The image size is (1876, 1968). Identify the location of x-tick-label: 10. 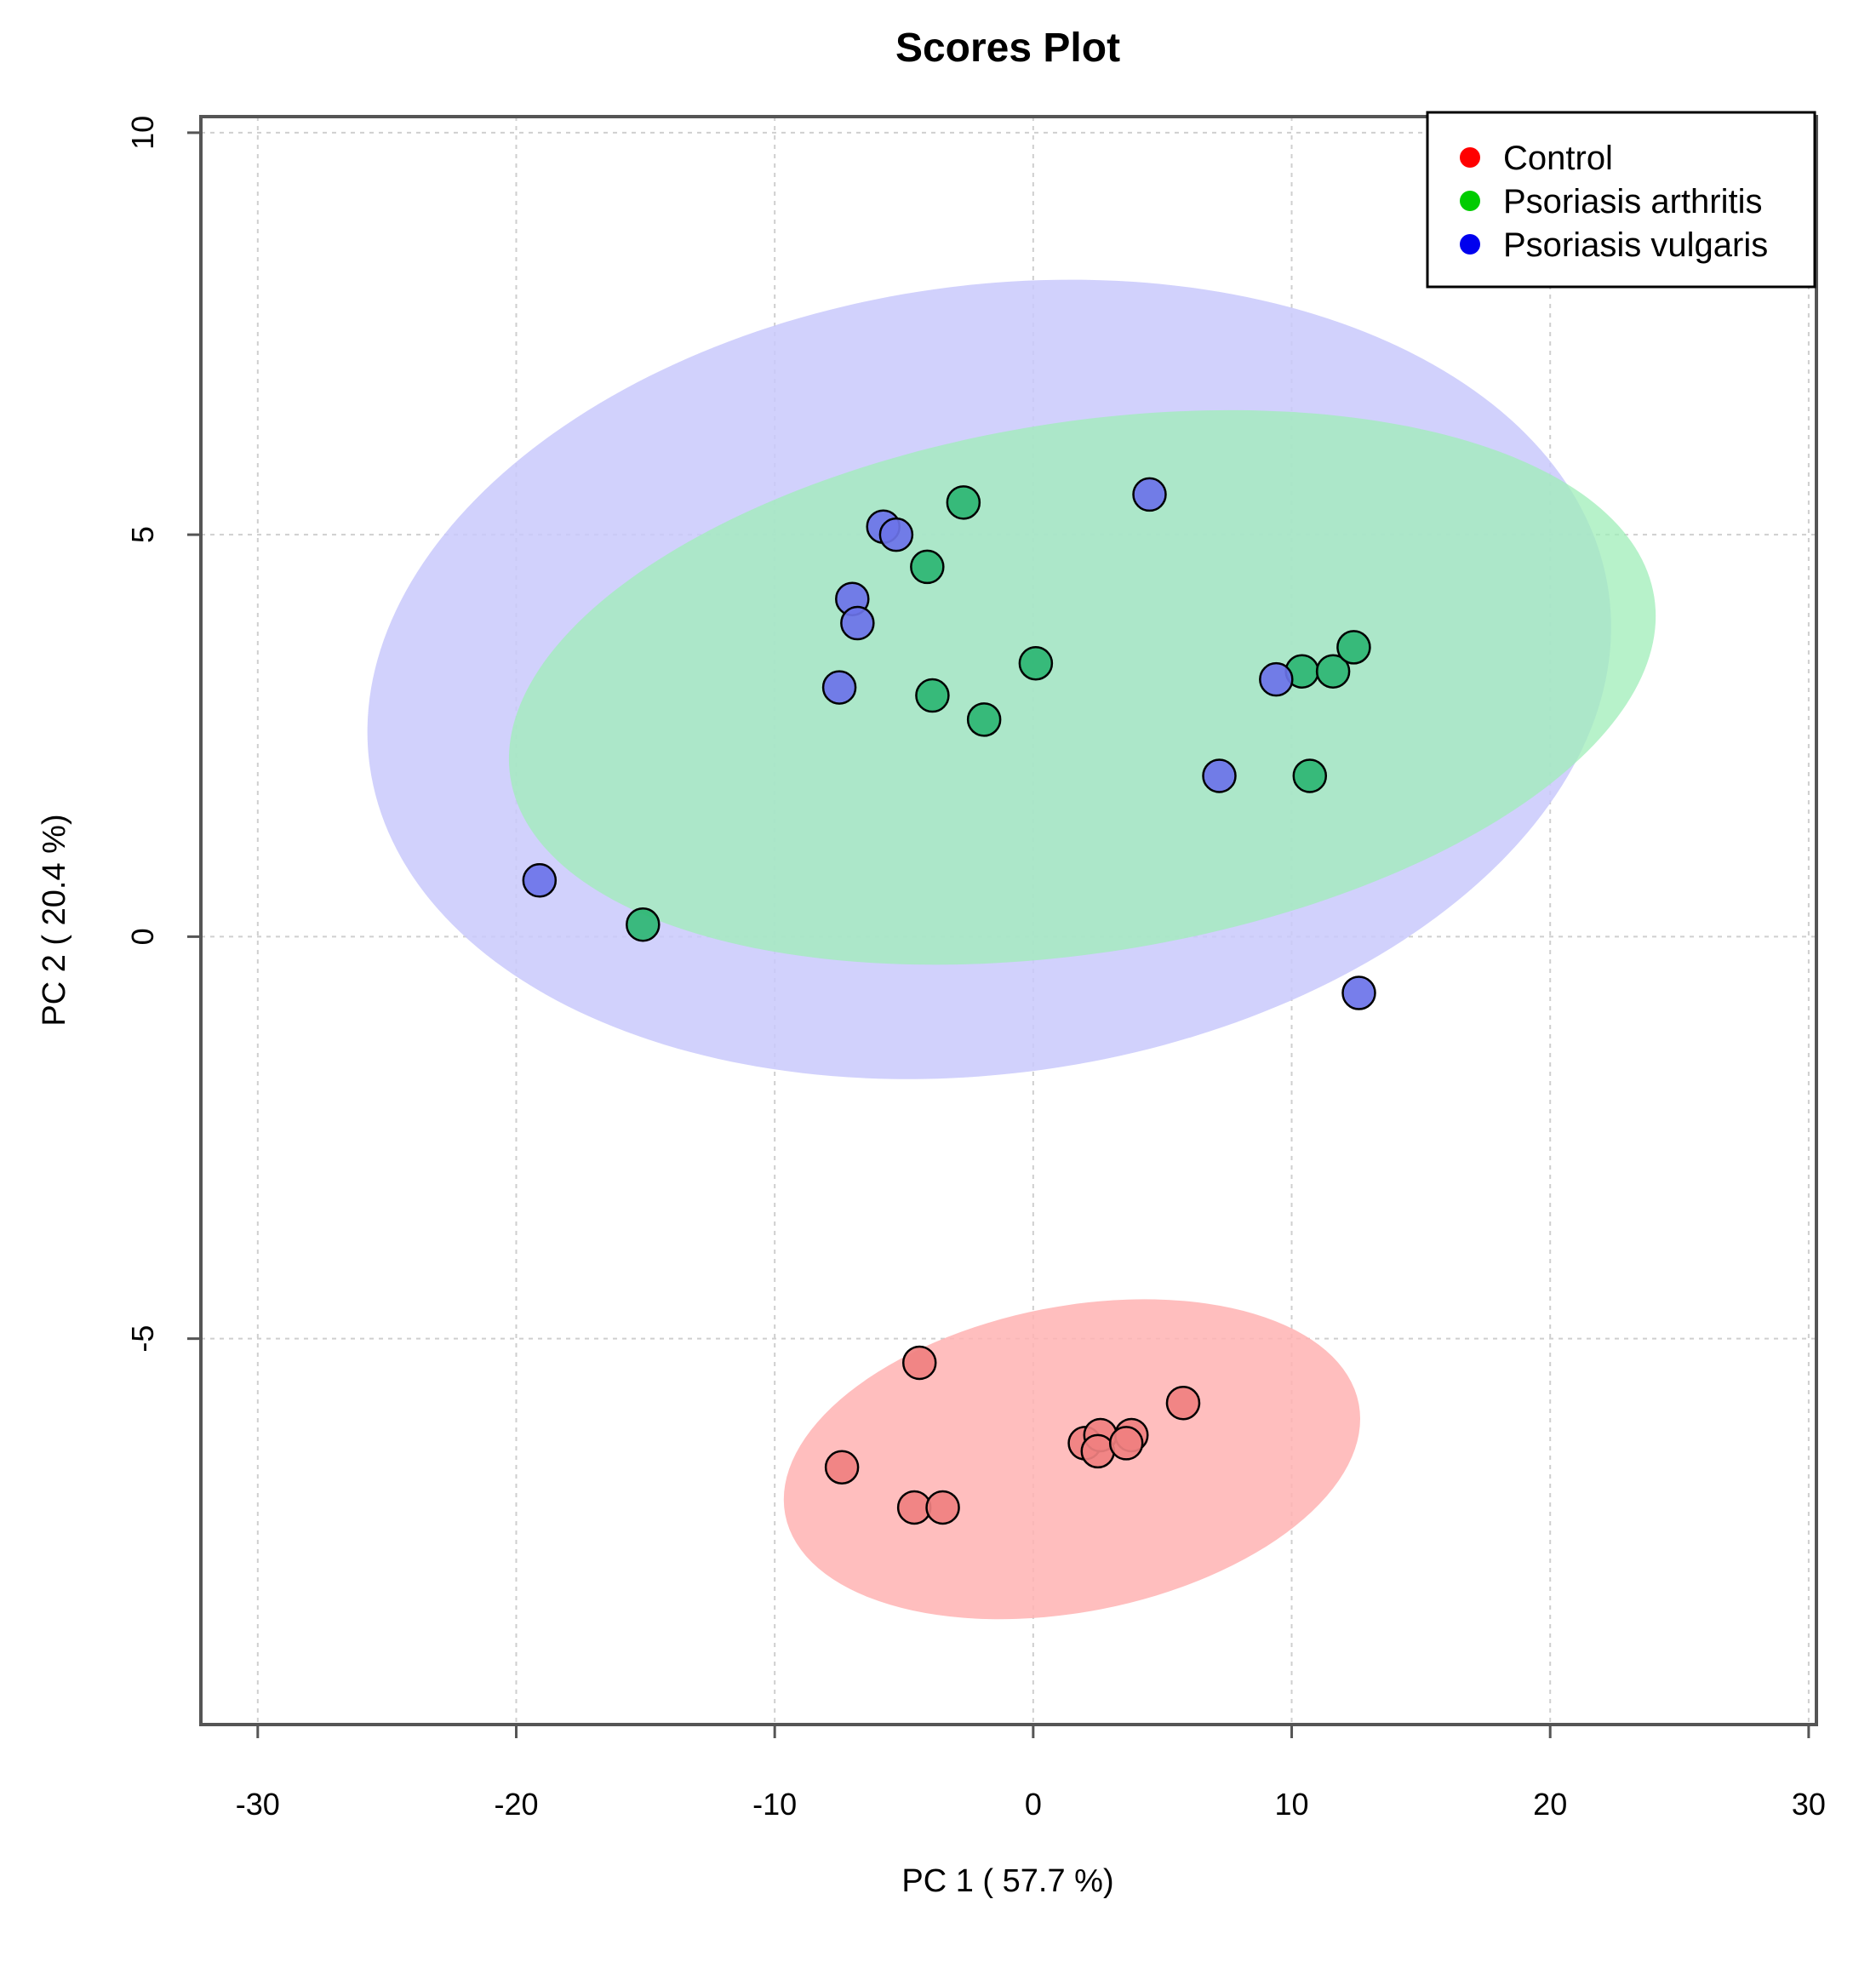
(1292, 1804).